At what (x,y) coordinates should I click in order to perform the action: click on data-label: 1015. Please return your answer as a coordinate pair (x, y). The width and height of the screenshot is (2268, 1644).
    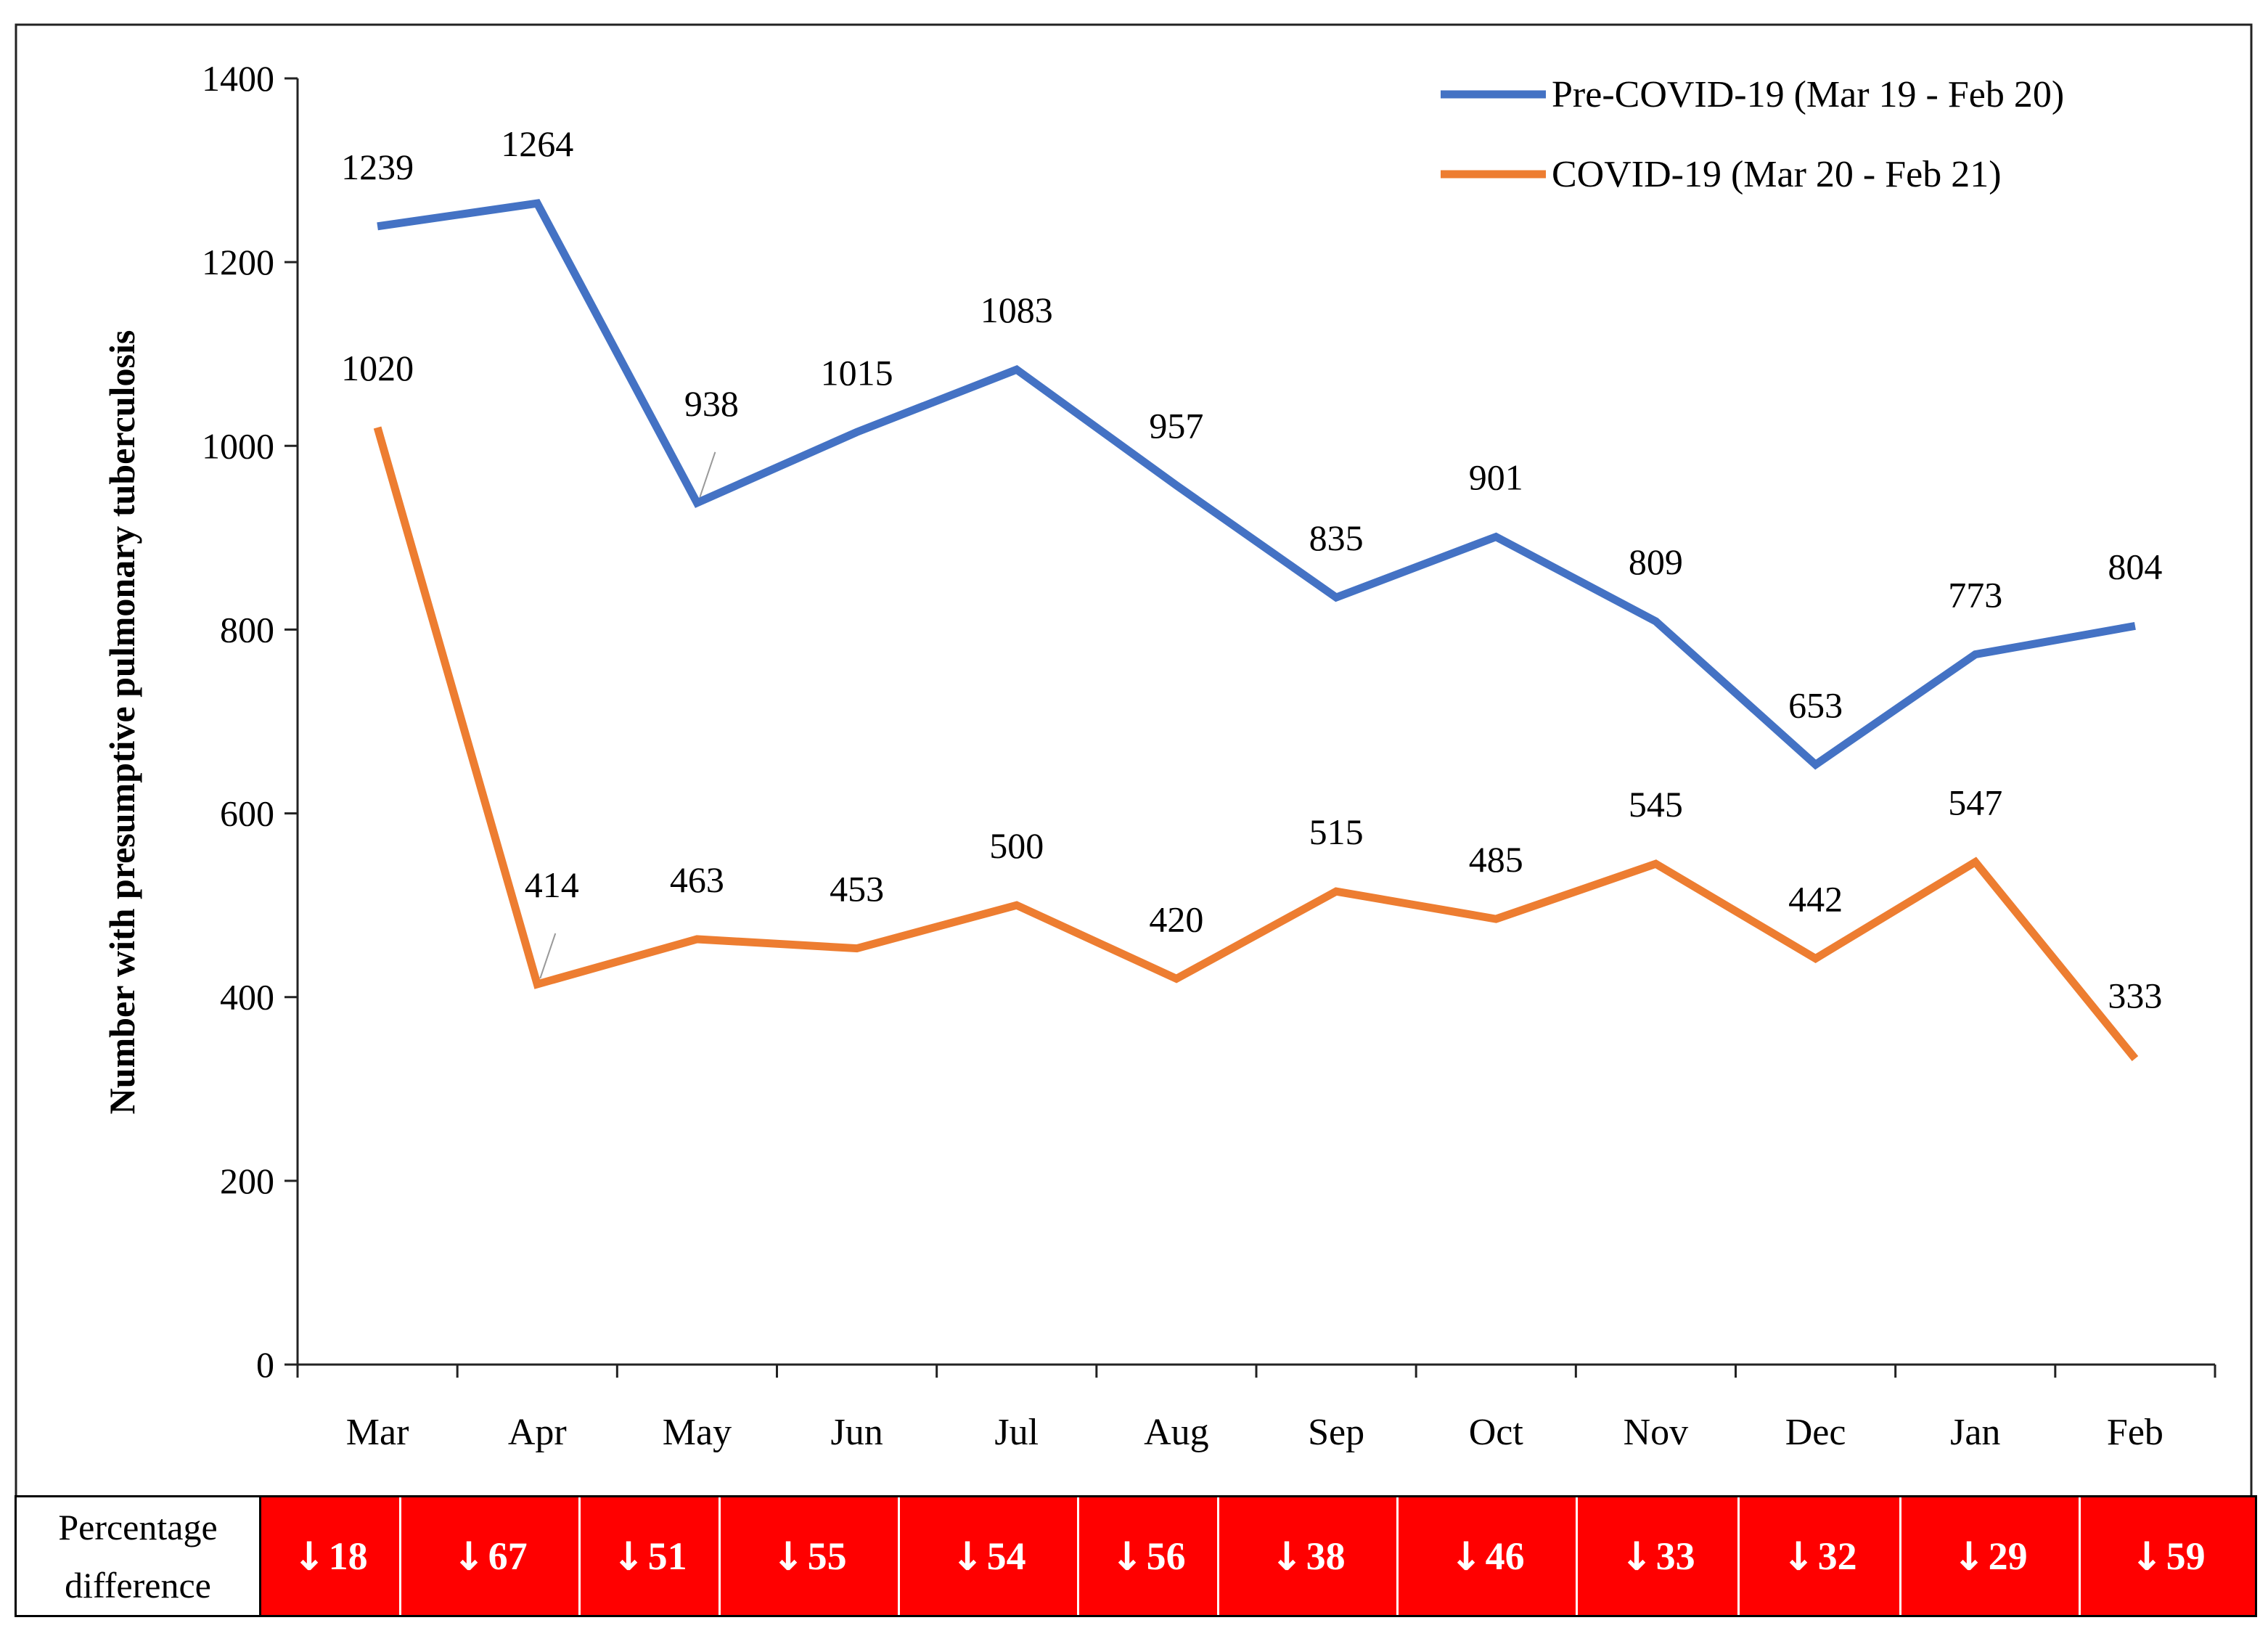
    Looking at the image, I should click on (857, 372).